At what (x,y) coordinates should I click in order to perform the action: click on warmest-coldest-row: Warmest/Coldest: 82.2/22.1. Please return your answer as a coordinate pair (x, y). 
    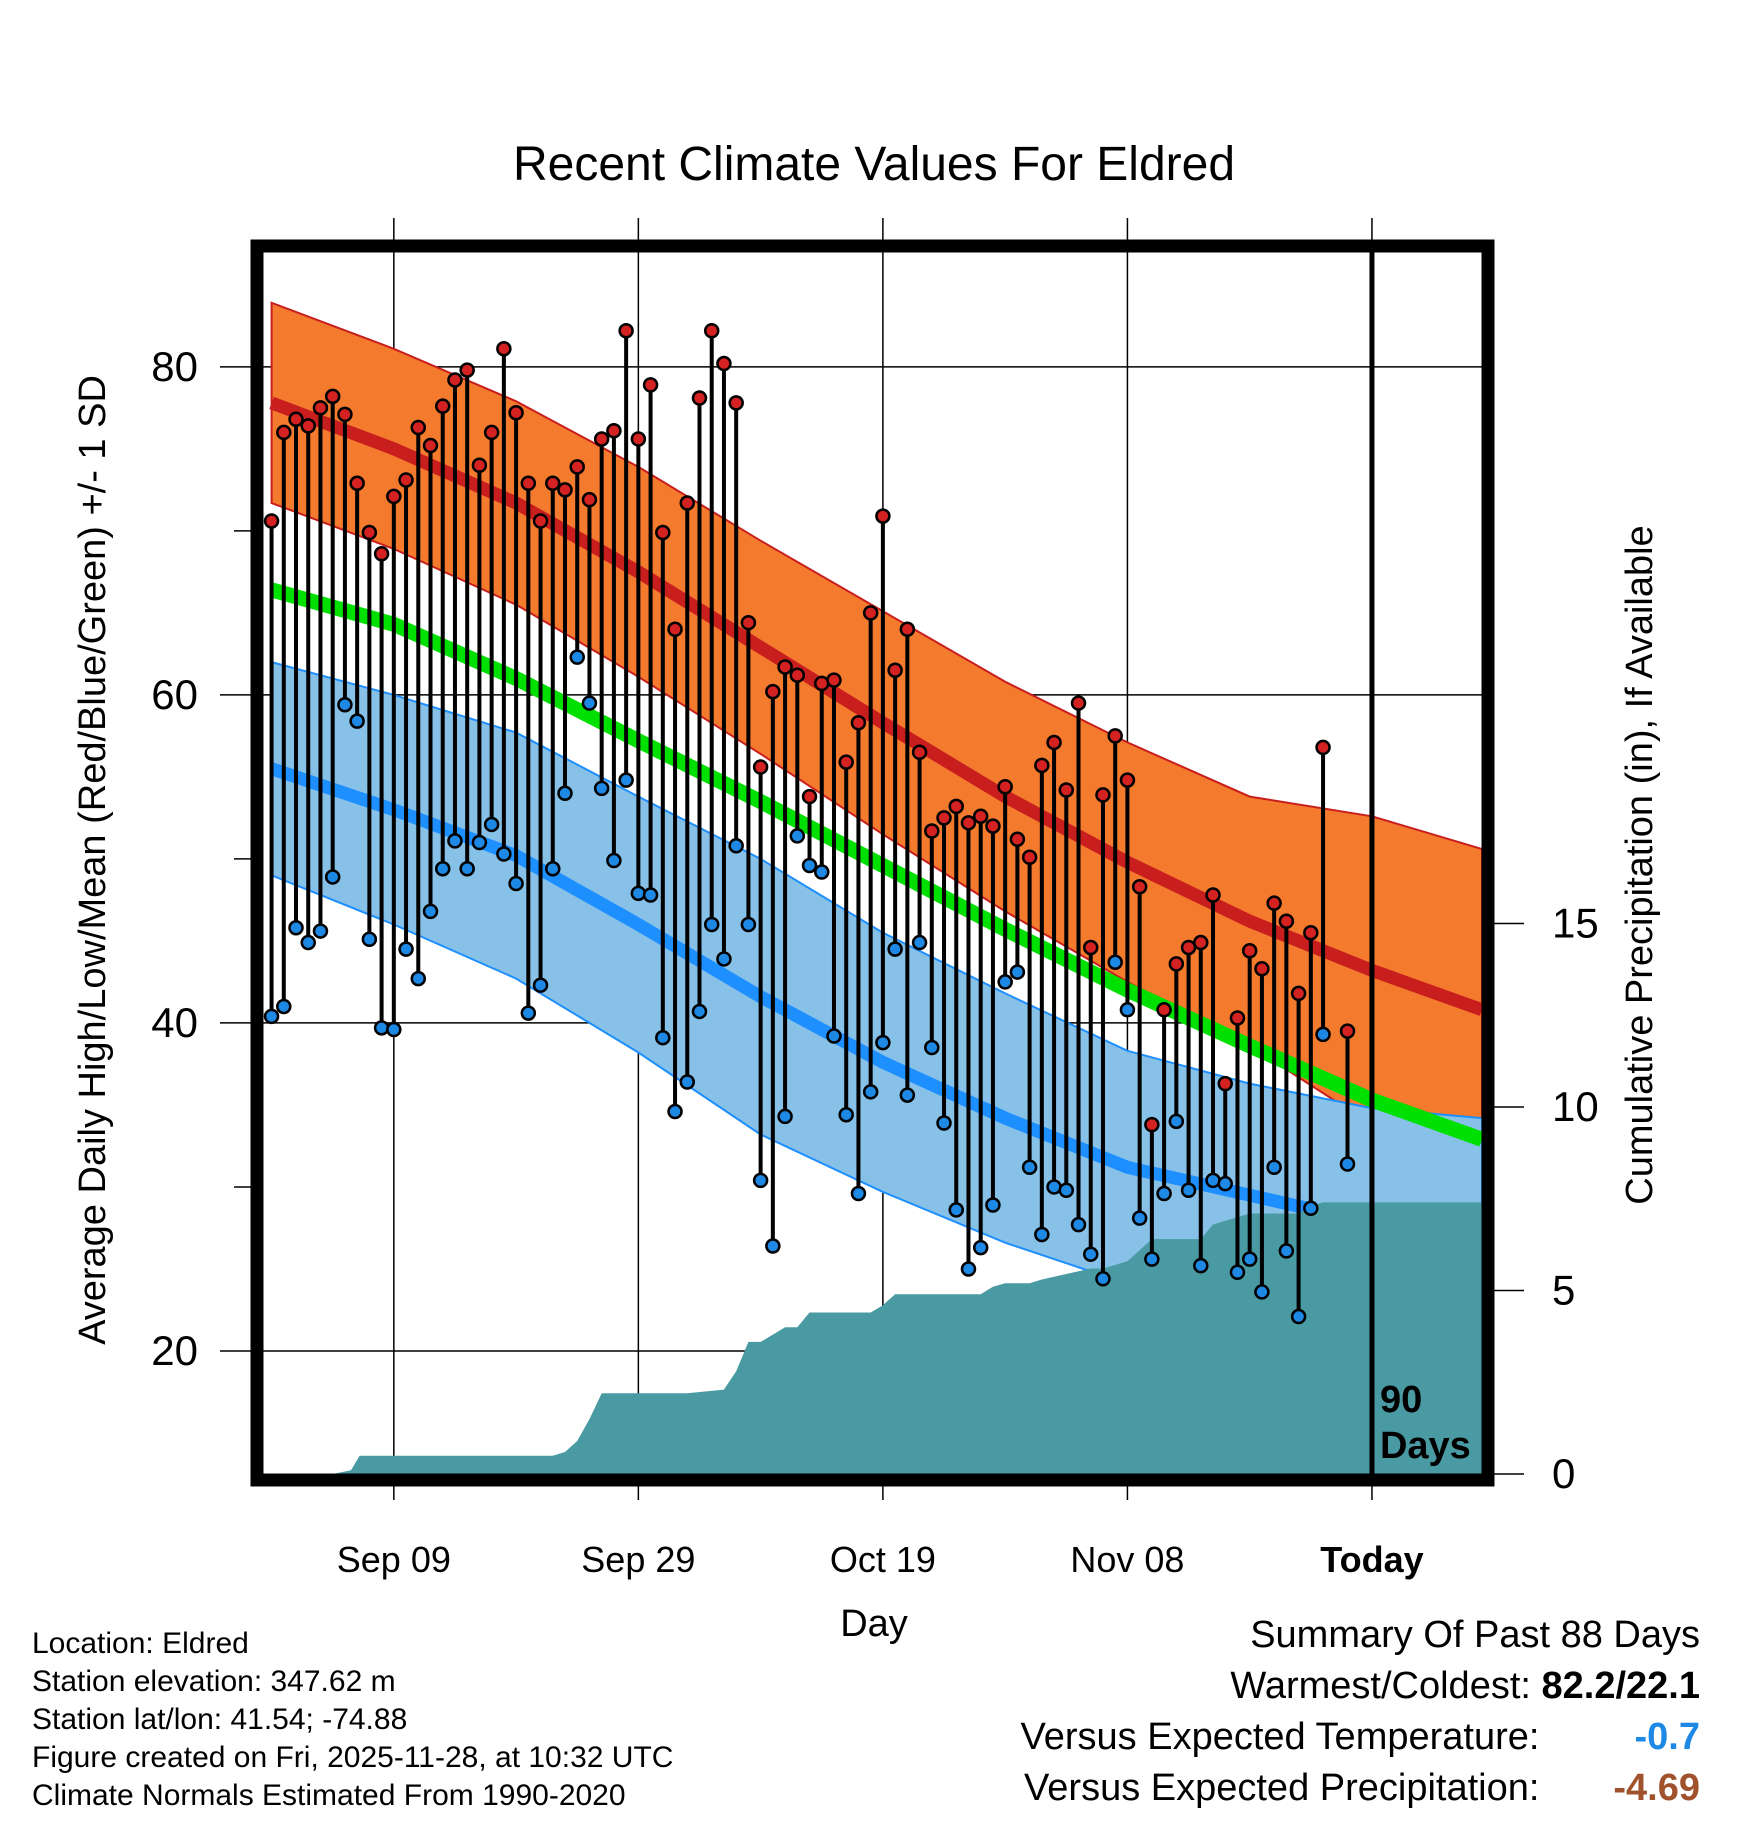
    Looking at the image, I should click on (1360, 1686).